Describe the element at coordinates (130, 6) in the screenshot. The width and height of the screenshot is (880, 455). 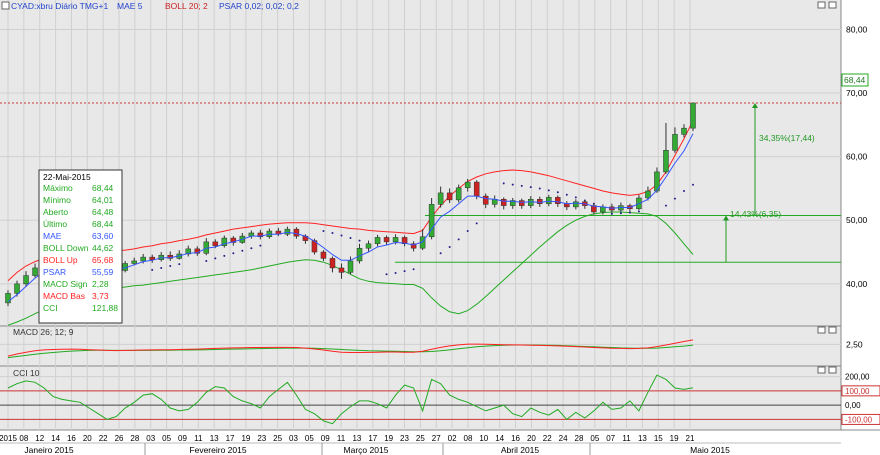
I see `header-mae: MAE 5` at that location.